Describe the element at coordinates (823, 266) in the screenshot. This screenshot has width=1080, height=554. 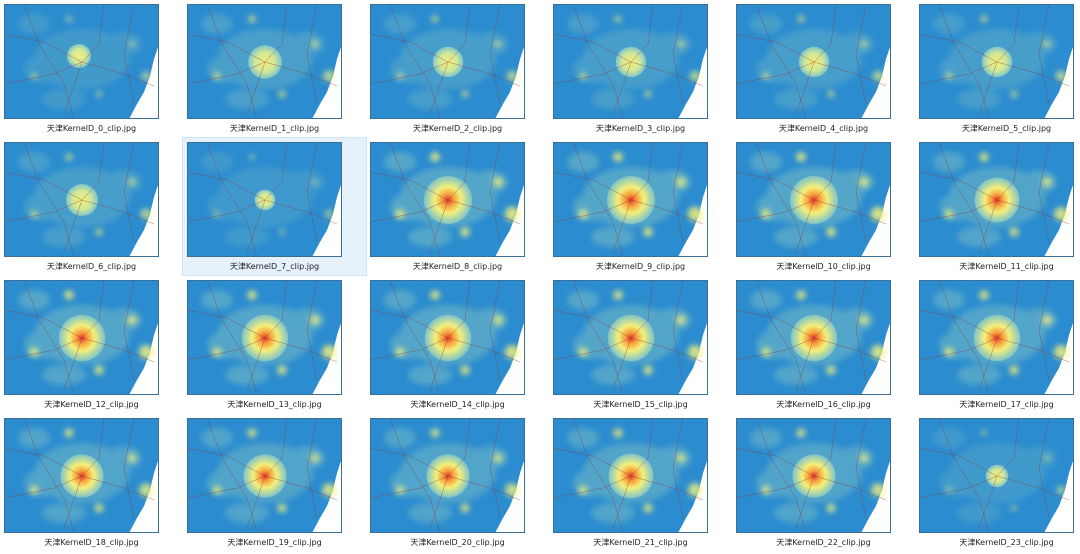
I see `file-name-label: 天津KernelD_10_clip.jpg` at that location.